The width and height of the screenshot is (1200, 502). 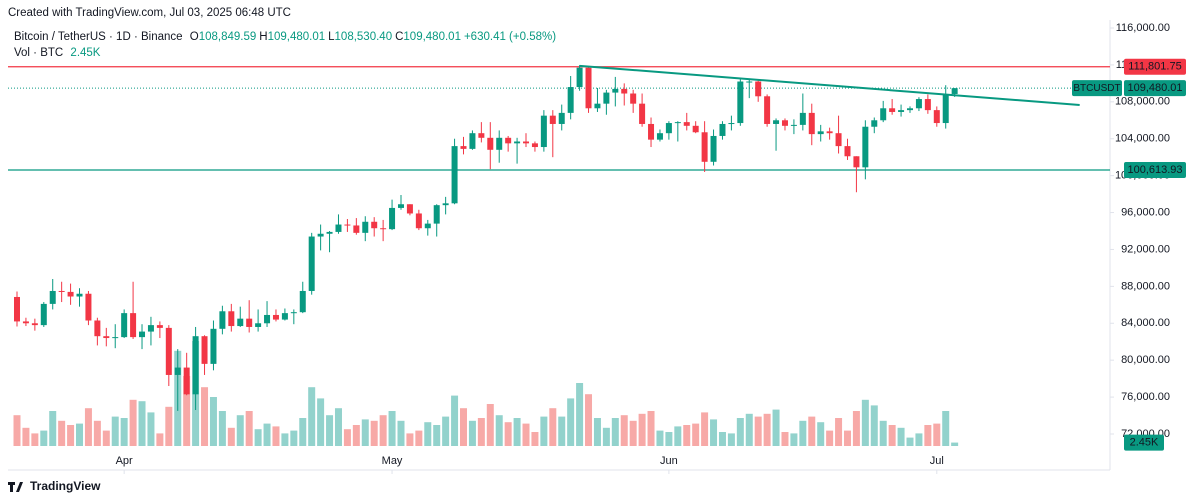 I want to click on trendline, so click(x=829, y=85).